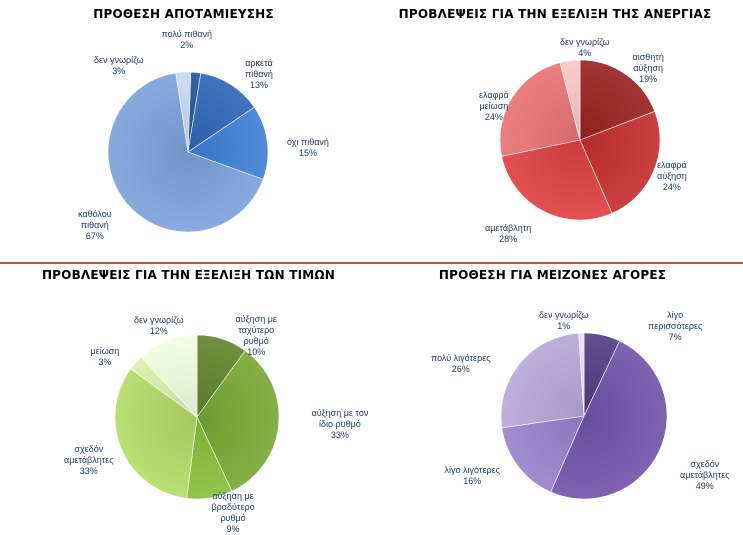 The width and height of the screenshot is (743, 535). I want to click on slice-label: μείωση 3%, so click(105, 357).